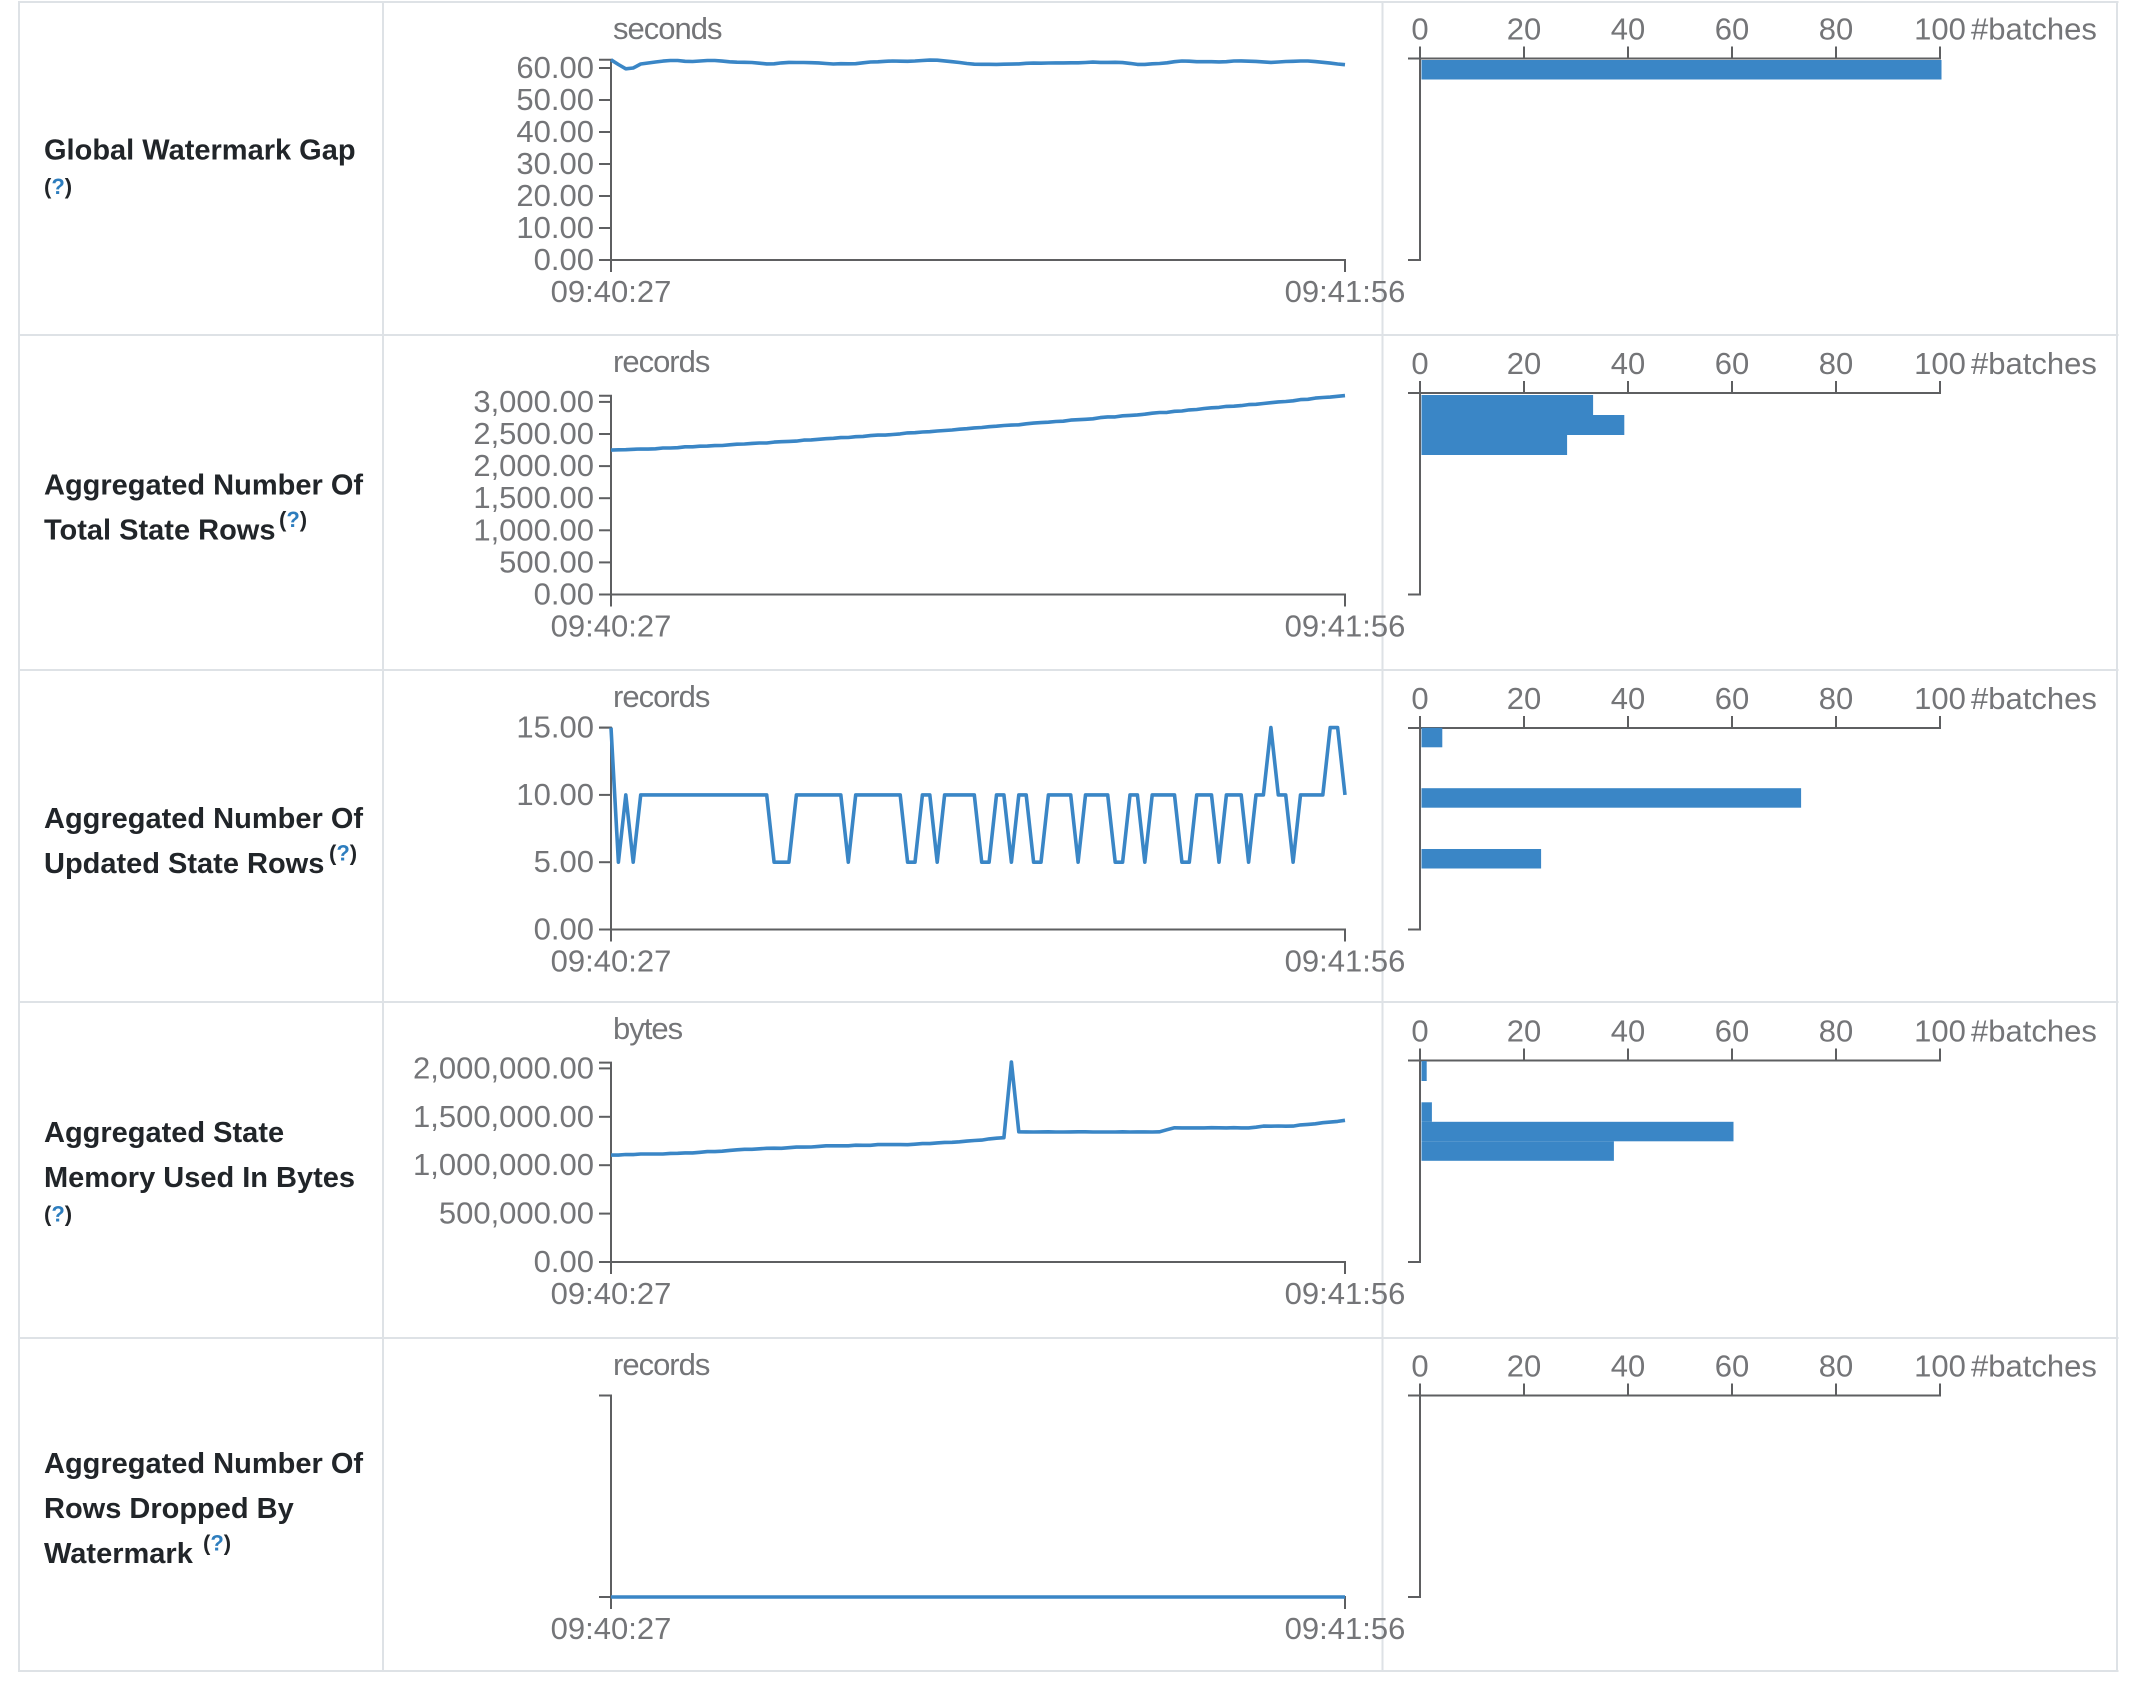  What do you see at coordinates (555, 727) in the screenshot?
I see `svg-text: 15.00` at bounding box center [555, 727].